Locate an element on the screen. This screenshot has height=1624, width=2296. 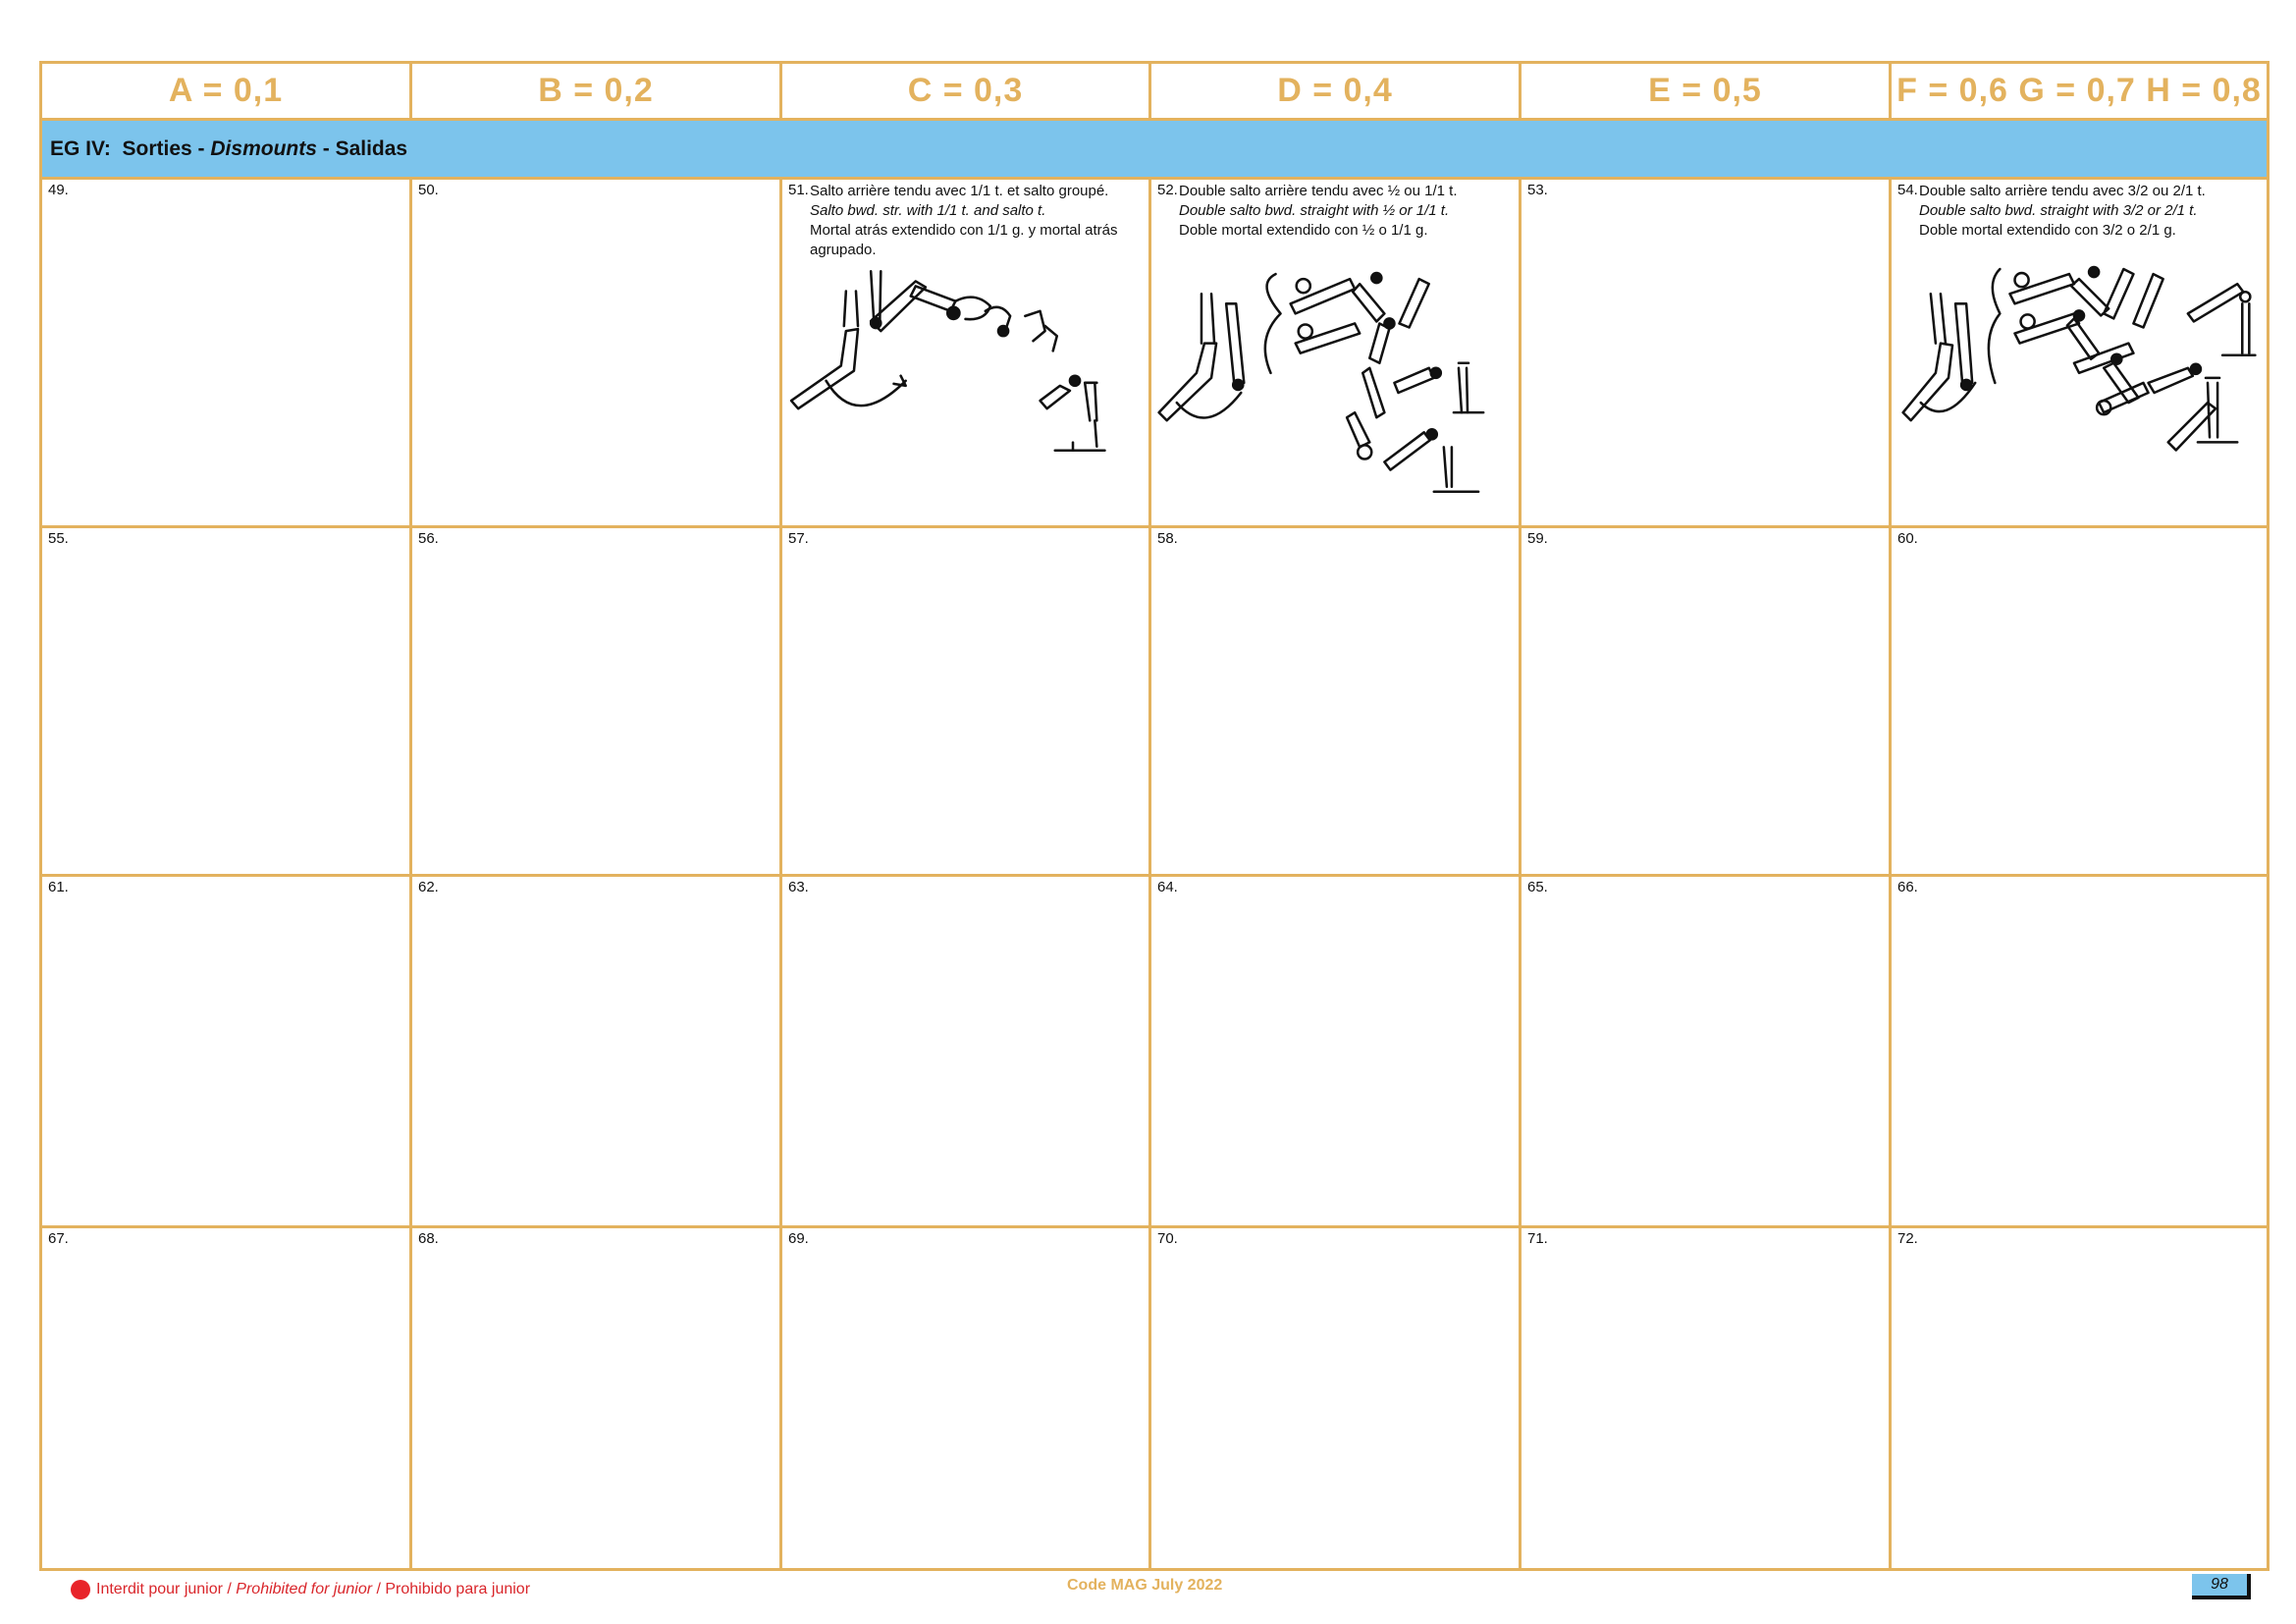
legend-en: Prohibited for junior is located at coordinates (304, 1589).